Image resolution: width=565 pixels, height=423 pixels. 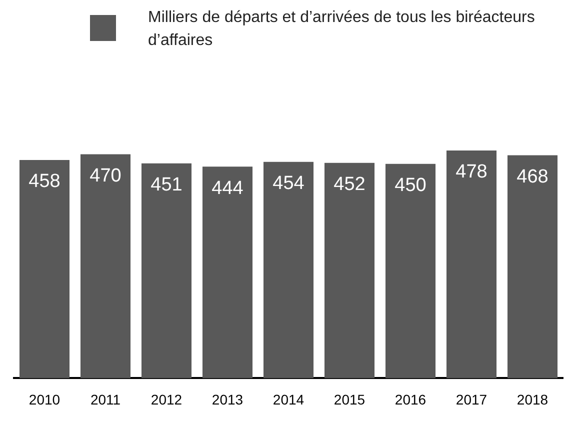 What do you see at coordinates (532, 399) in the screenshot?
I see `x-tick-label: 2018` at bounding box center [532, 399].